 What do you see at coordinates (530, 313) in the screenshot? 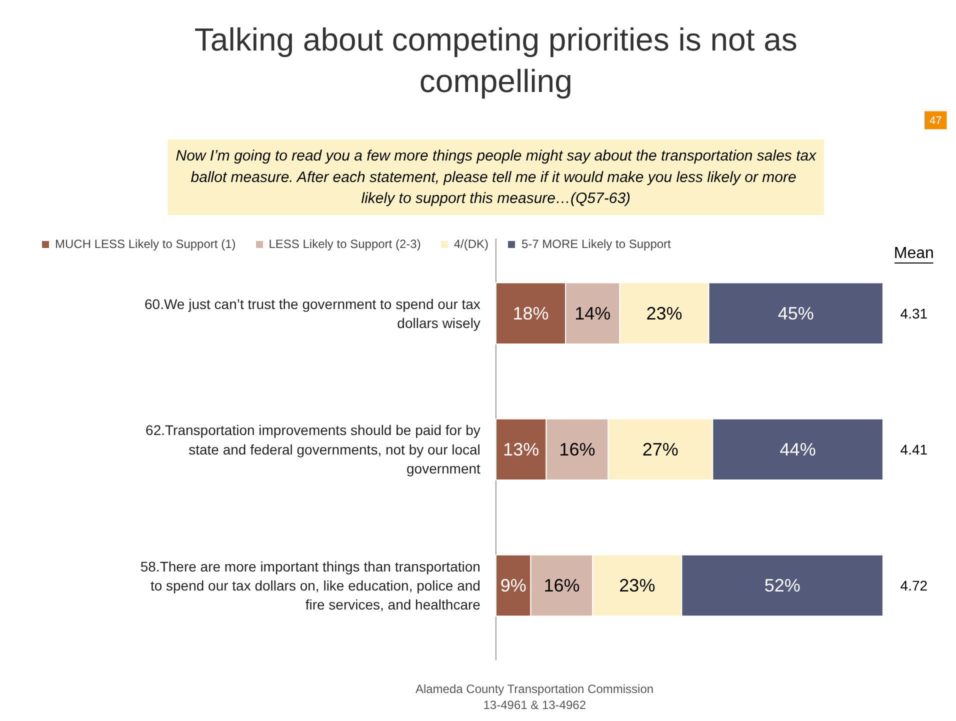
I see `data-label: 18%` at bounding box center [530, 313].